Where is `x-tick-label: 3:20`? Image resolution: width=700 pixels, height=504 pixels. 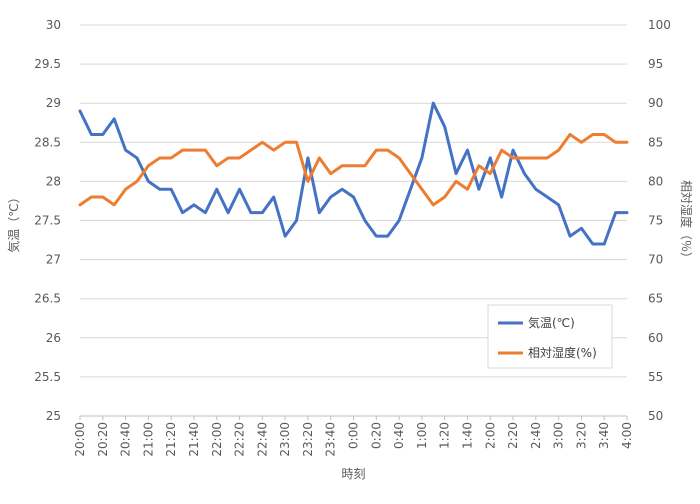 x-tick-label: 3:20 is located at coordinates (581, 435).